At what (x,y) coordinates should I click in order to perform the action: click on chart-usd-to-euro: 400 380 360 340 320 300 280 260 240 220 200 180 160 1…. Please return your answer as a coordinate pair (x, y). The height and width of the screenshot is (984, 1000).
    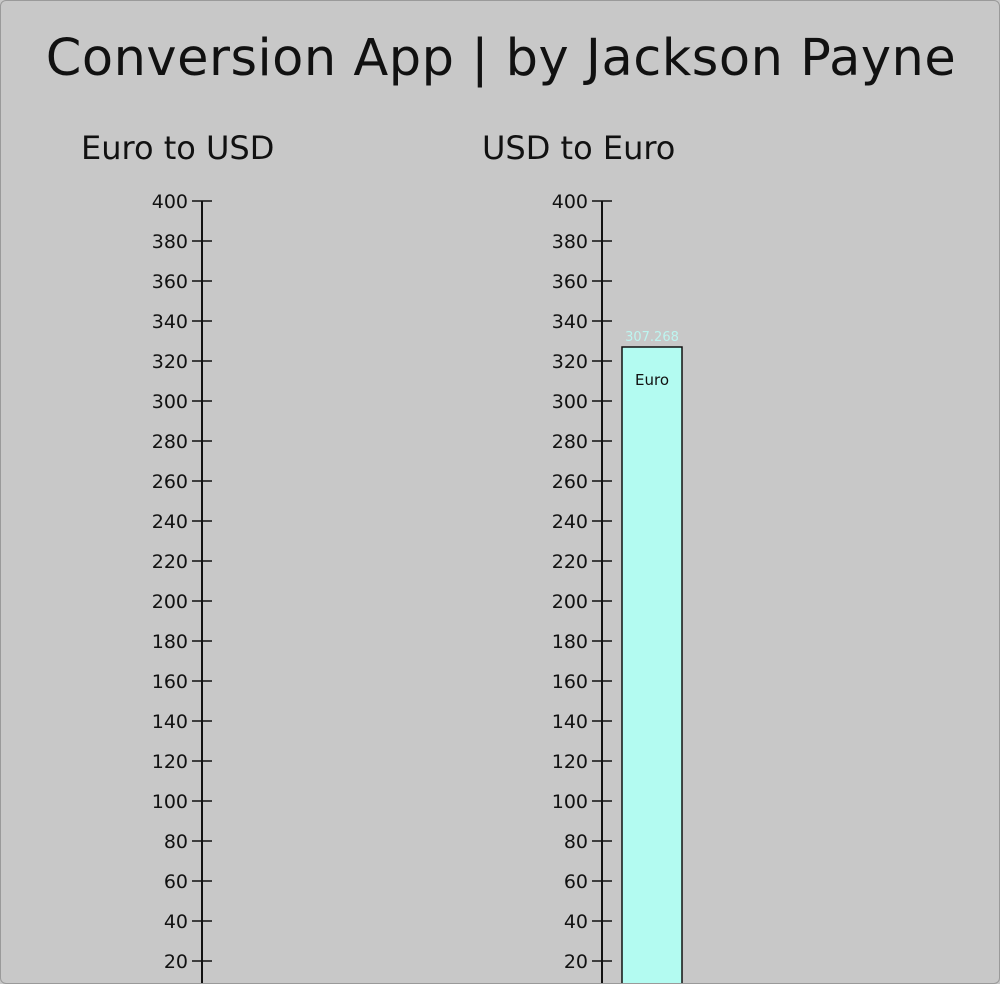
    Looking at the image, I should click on (617, 587).